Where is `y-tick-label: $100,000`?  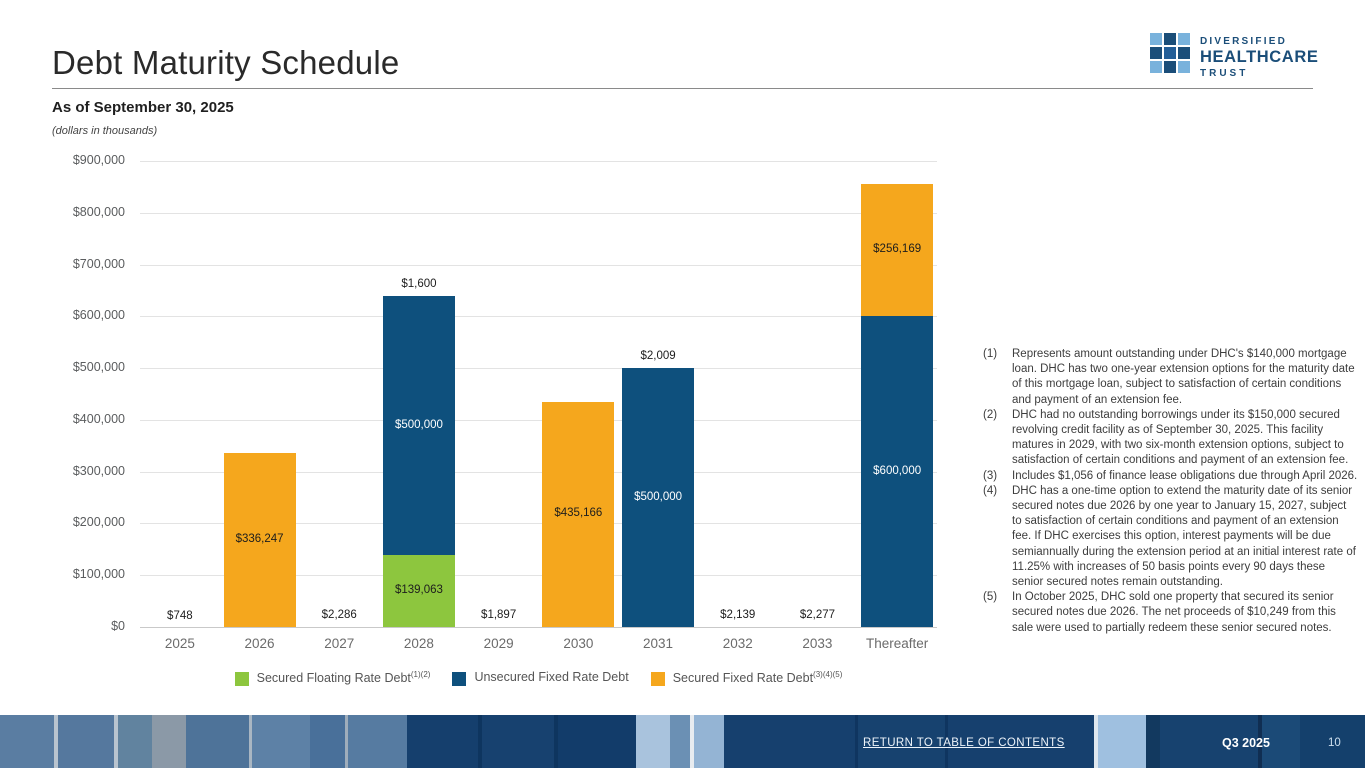
y-tick-label: $100,000 is located at coordinates (98, 574).